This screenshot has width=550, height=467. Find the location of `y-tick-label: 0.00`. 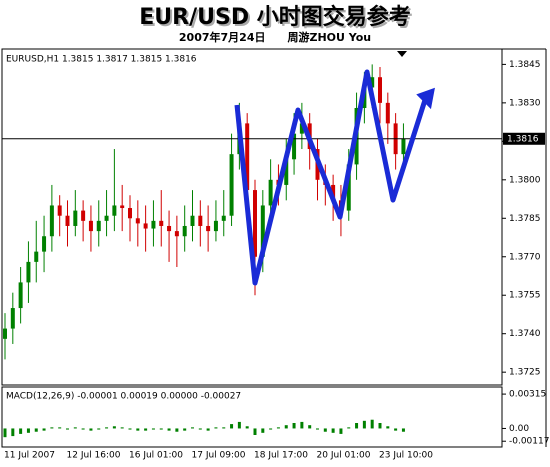

y-tick-label: 0.00 is located at coordinates (519, 429).